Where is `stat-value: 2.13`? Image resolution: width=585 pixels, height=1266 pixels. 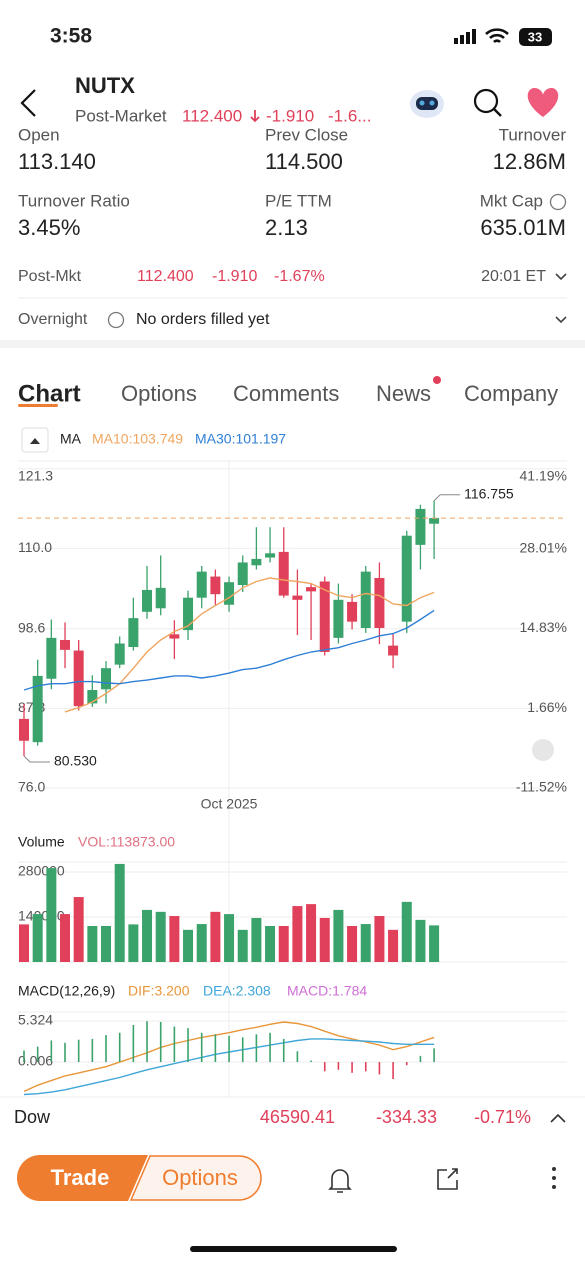
stat-value: 2.13 is located at coordinates (286, 227).